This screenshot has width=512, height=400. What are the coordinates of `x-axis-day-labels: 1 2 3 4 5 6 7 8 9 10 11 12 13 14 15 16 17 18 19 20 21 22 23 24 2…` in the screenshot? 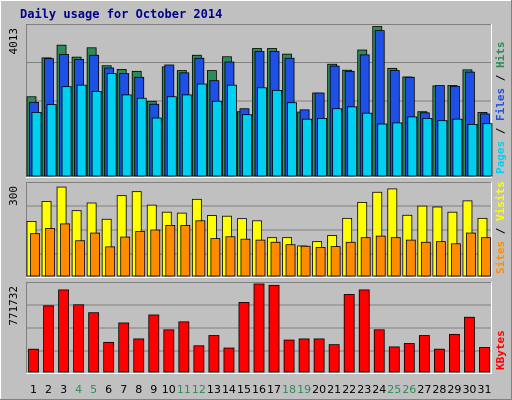 It's located at (260, 389).